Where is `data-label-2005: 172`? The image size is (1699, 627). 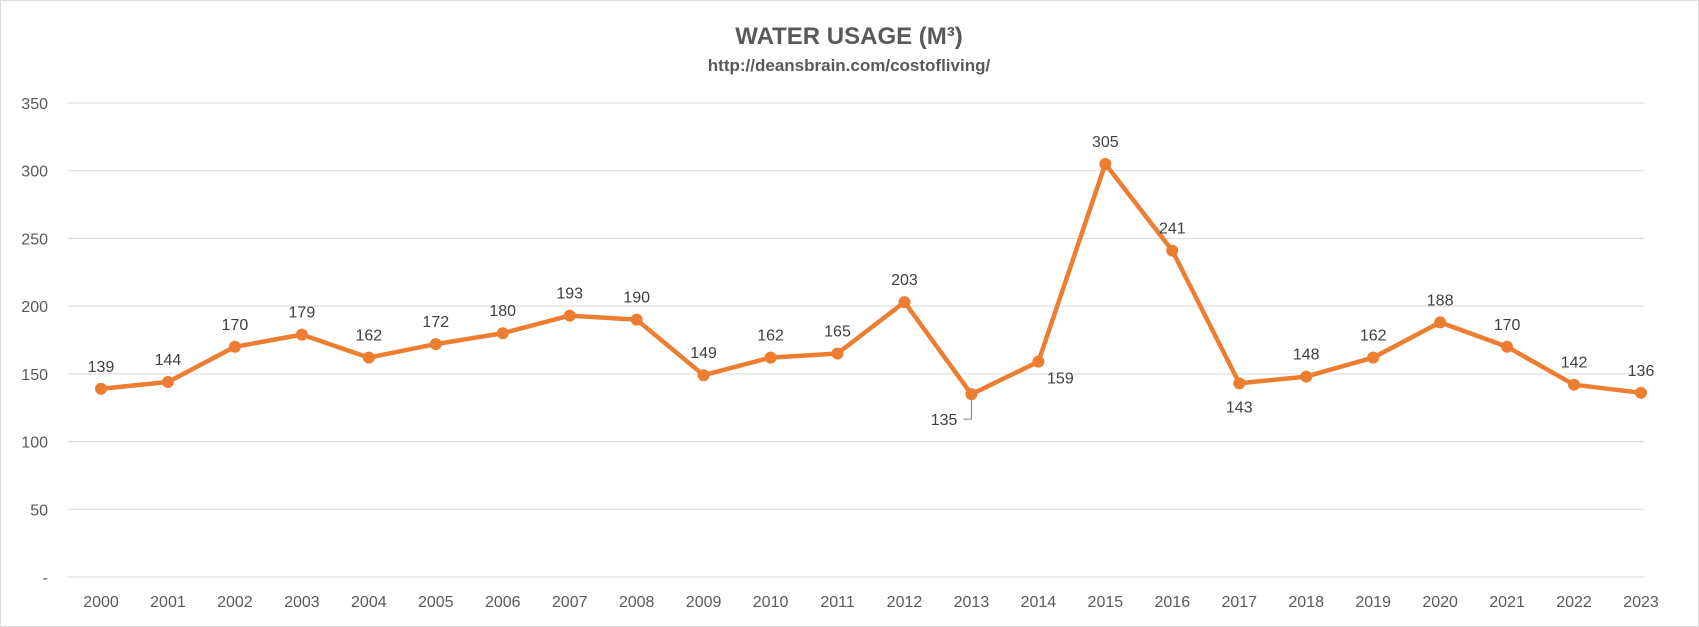 data-label-2005: 172 is located at coordinates (435, 322).